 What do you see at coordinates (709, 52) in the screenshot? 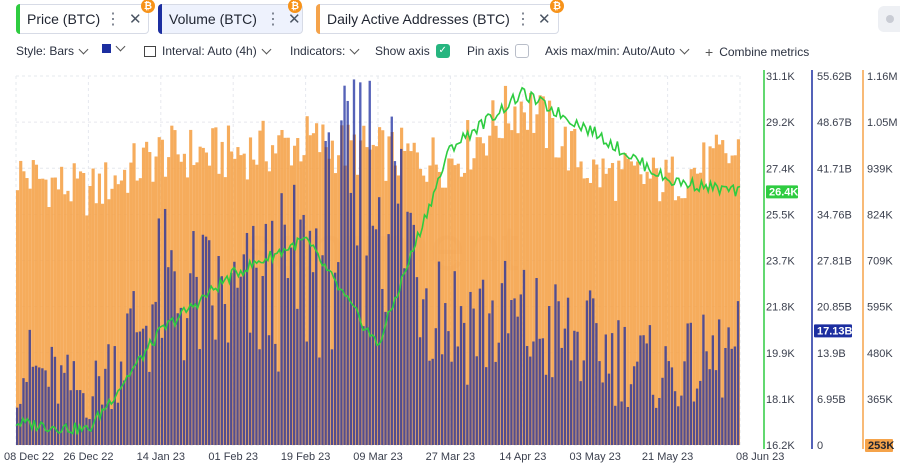
I see `plus-icon: +` at bounding box center [709, 52].